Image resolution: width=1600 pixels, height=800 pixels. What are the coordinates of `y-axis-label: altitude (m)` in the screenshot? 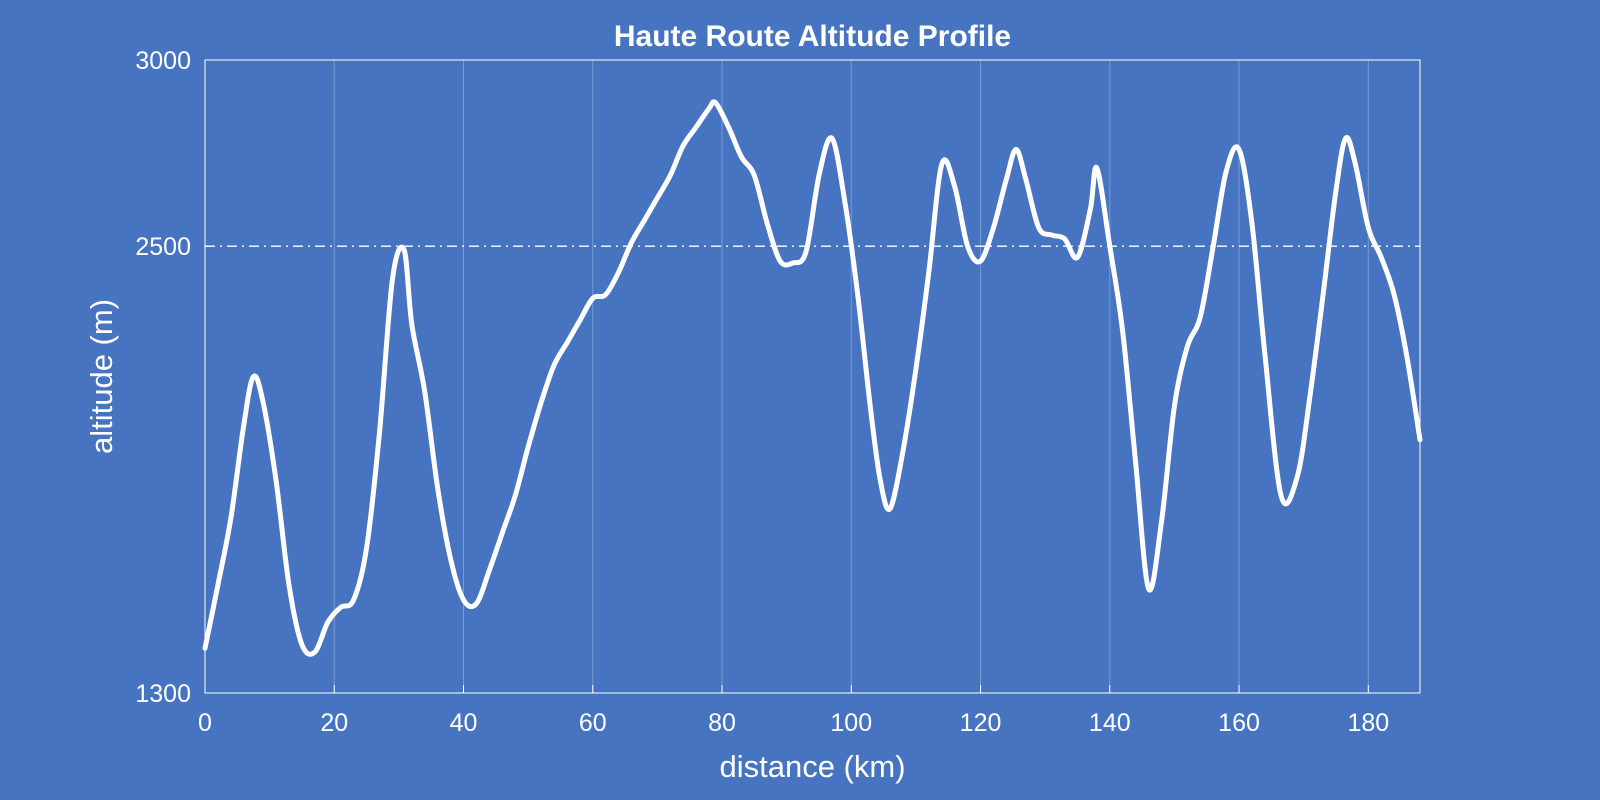 It's located at (101, 376).